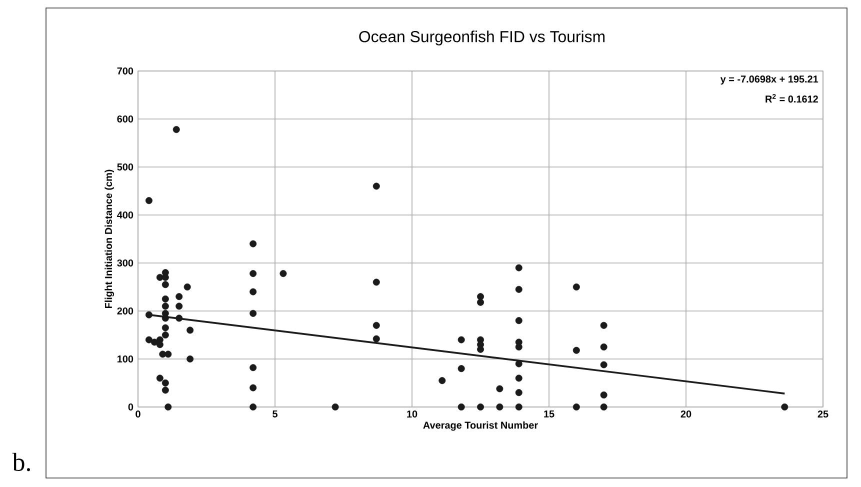  Describe the element at coordinates (482, 38) in the screenshot. I see `chart-title: Ocean Surgeonfish FID vs Tourism` at that location.